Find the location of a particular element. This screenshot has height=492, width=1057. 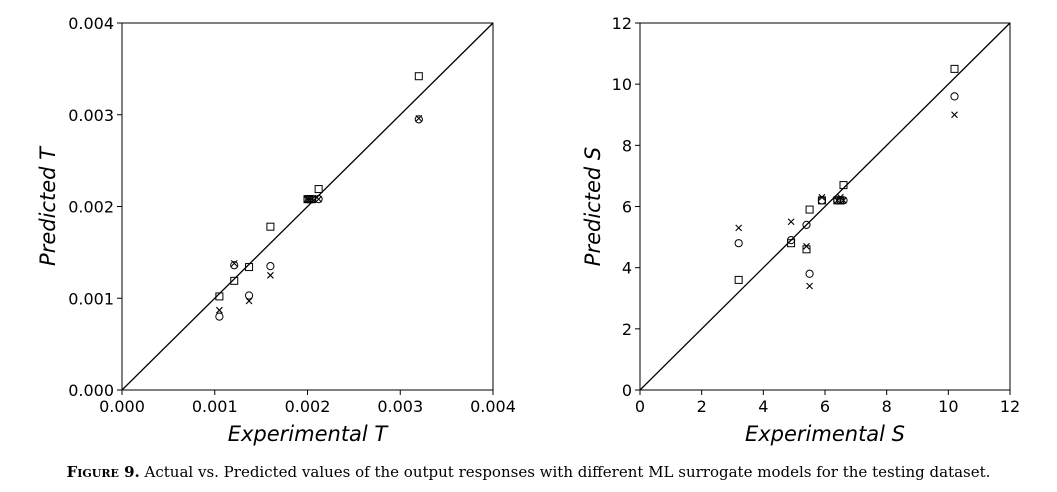

y-axis-label: Predicted S is located at coordinates (593, 206).